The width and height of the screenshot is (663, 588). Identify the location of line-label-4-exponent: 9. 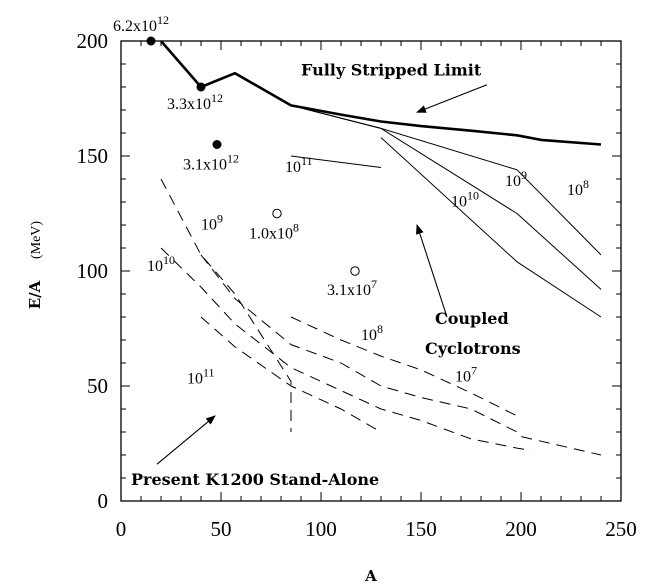
(220, 219).